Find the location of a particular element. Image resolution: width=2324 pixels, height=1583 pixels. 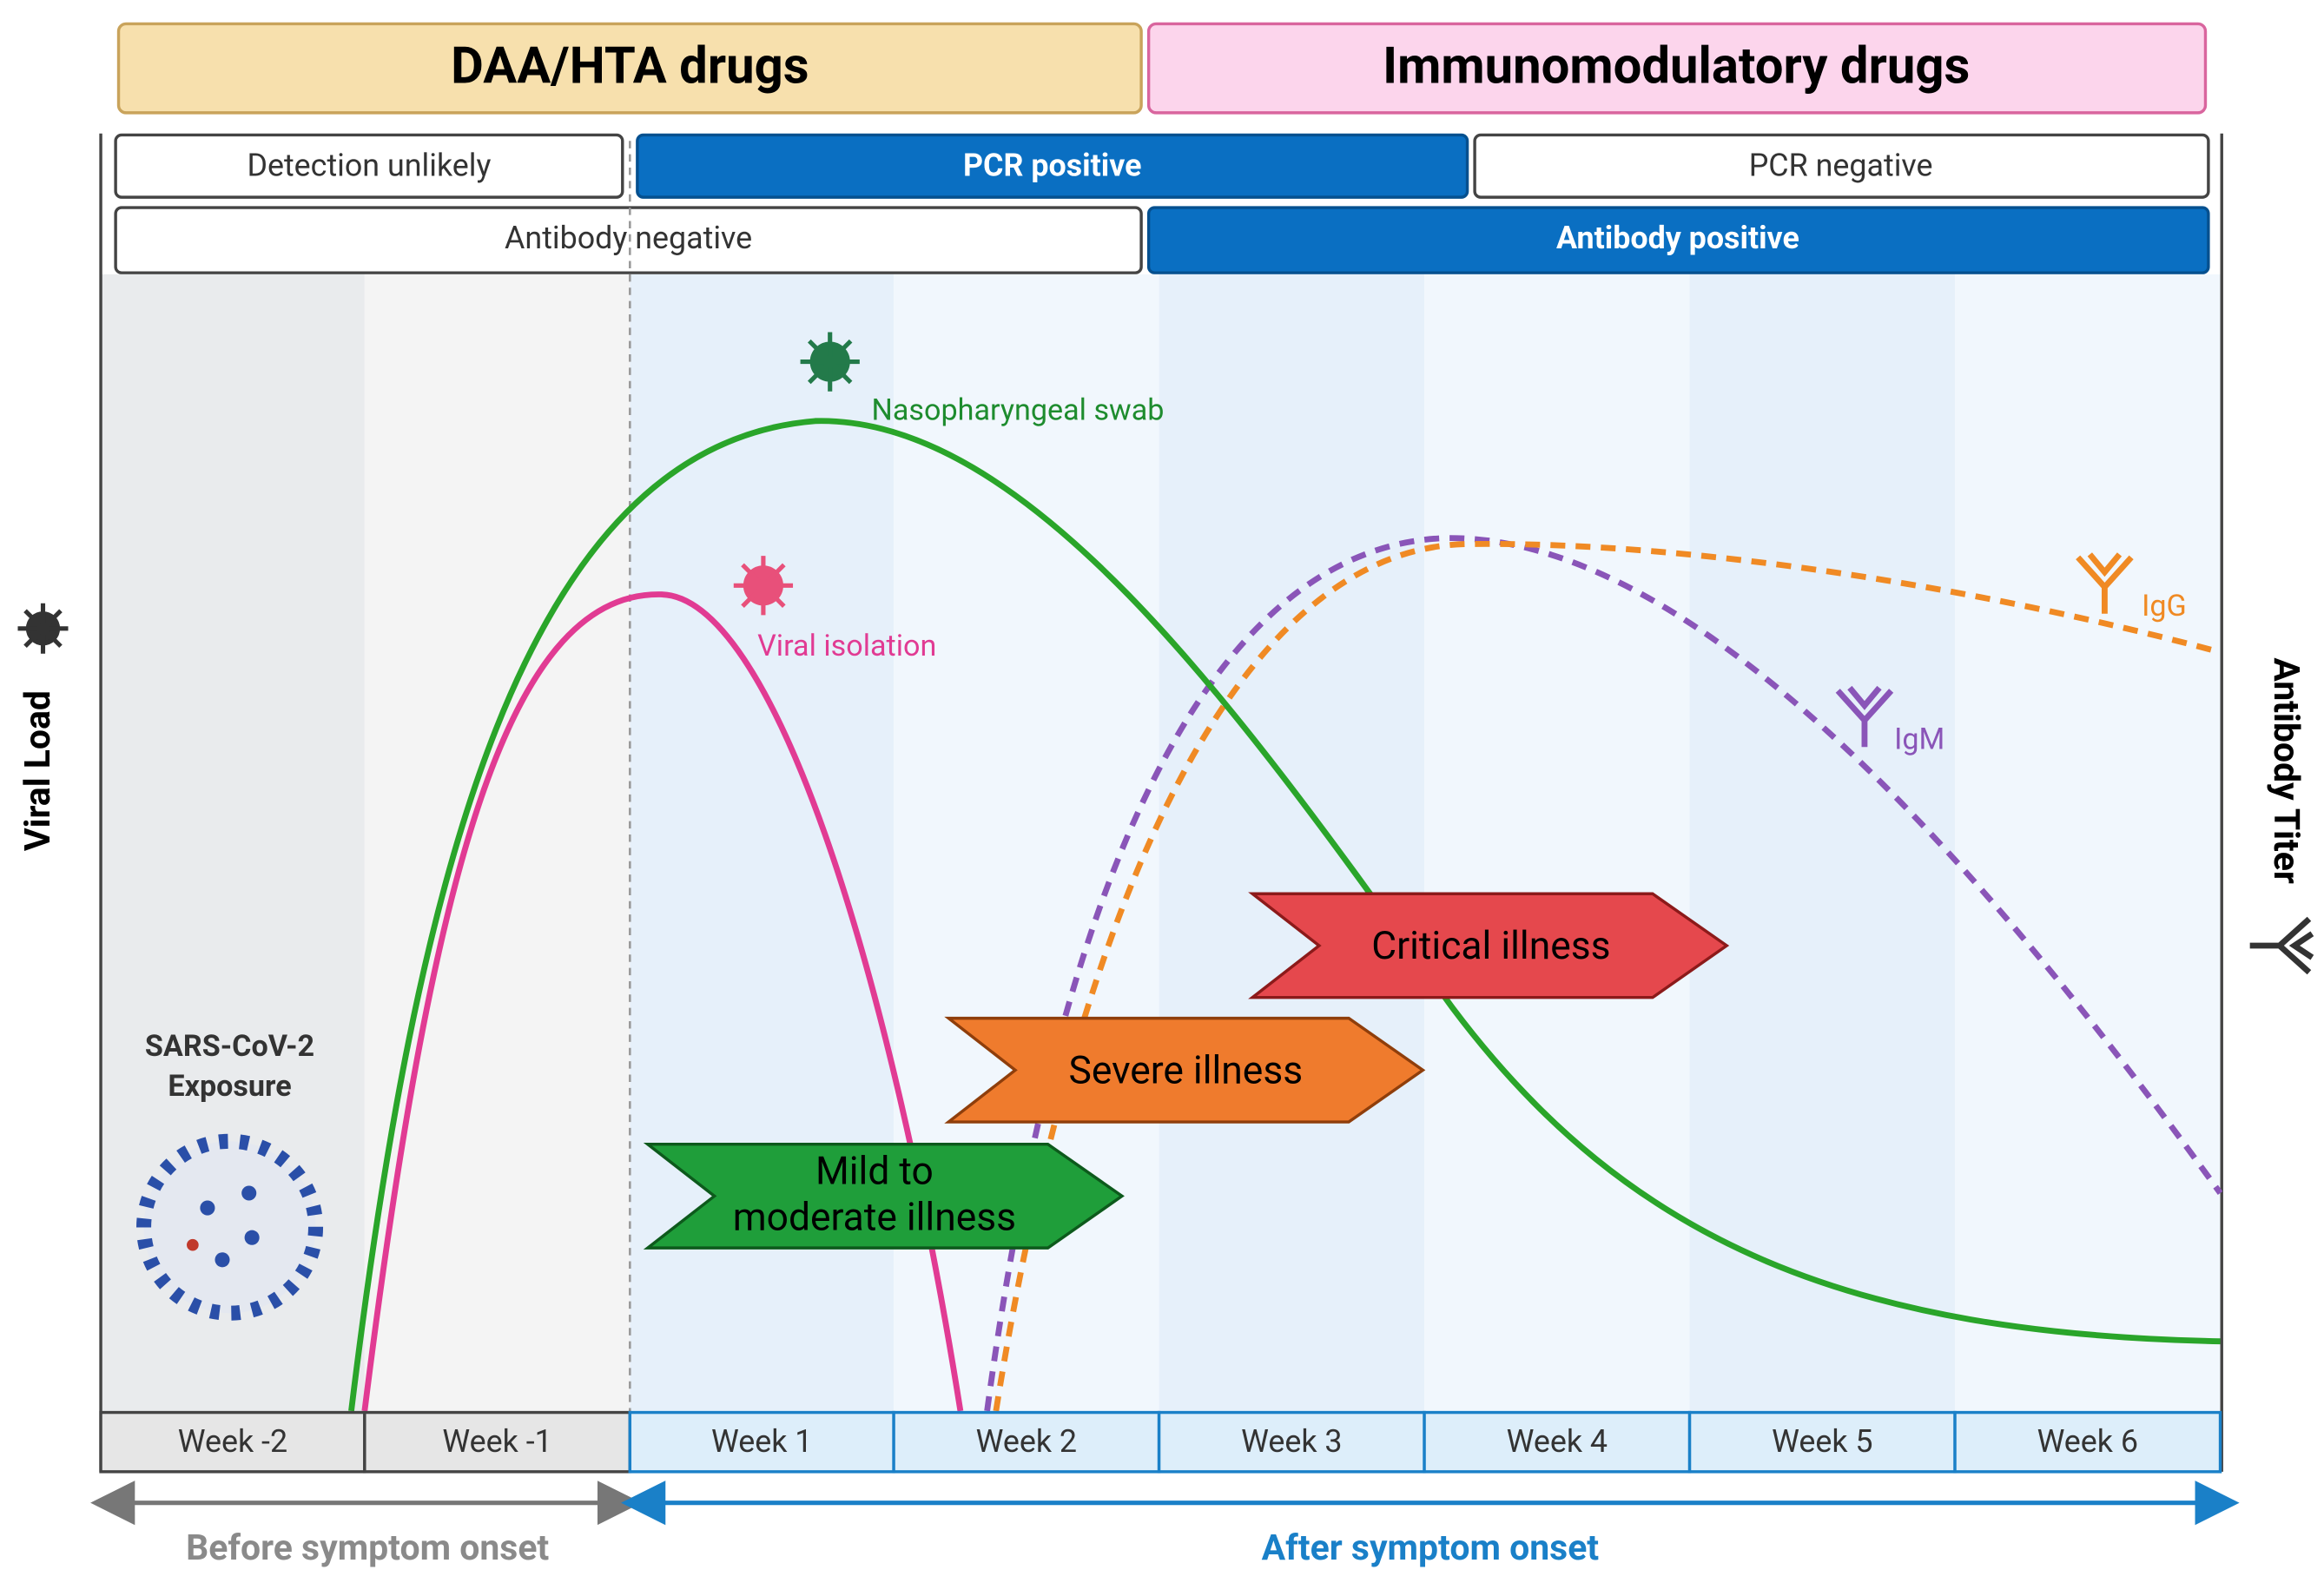

week-label: Week 6 is located at coordinates (2087, 1442).